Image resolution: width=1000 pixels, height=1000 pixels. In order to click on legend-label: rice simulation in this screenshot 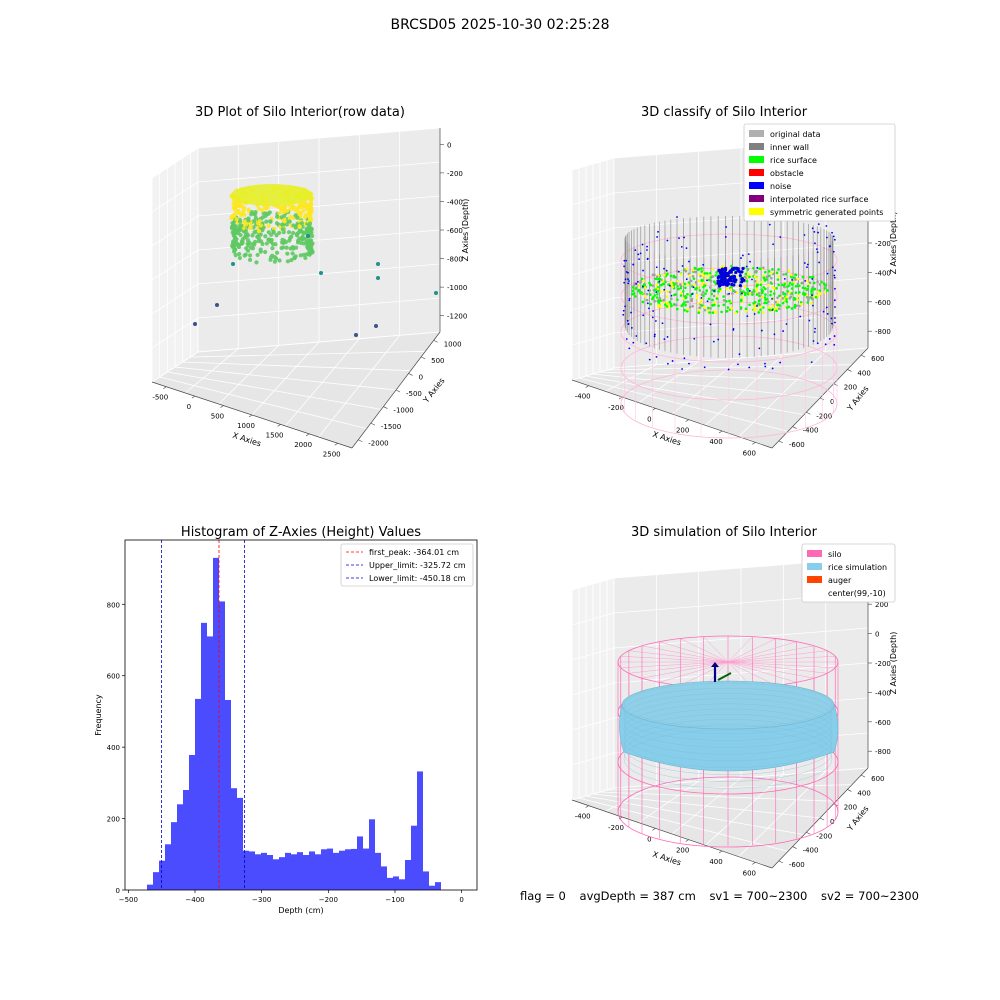, I will do `click(857, 567)`.